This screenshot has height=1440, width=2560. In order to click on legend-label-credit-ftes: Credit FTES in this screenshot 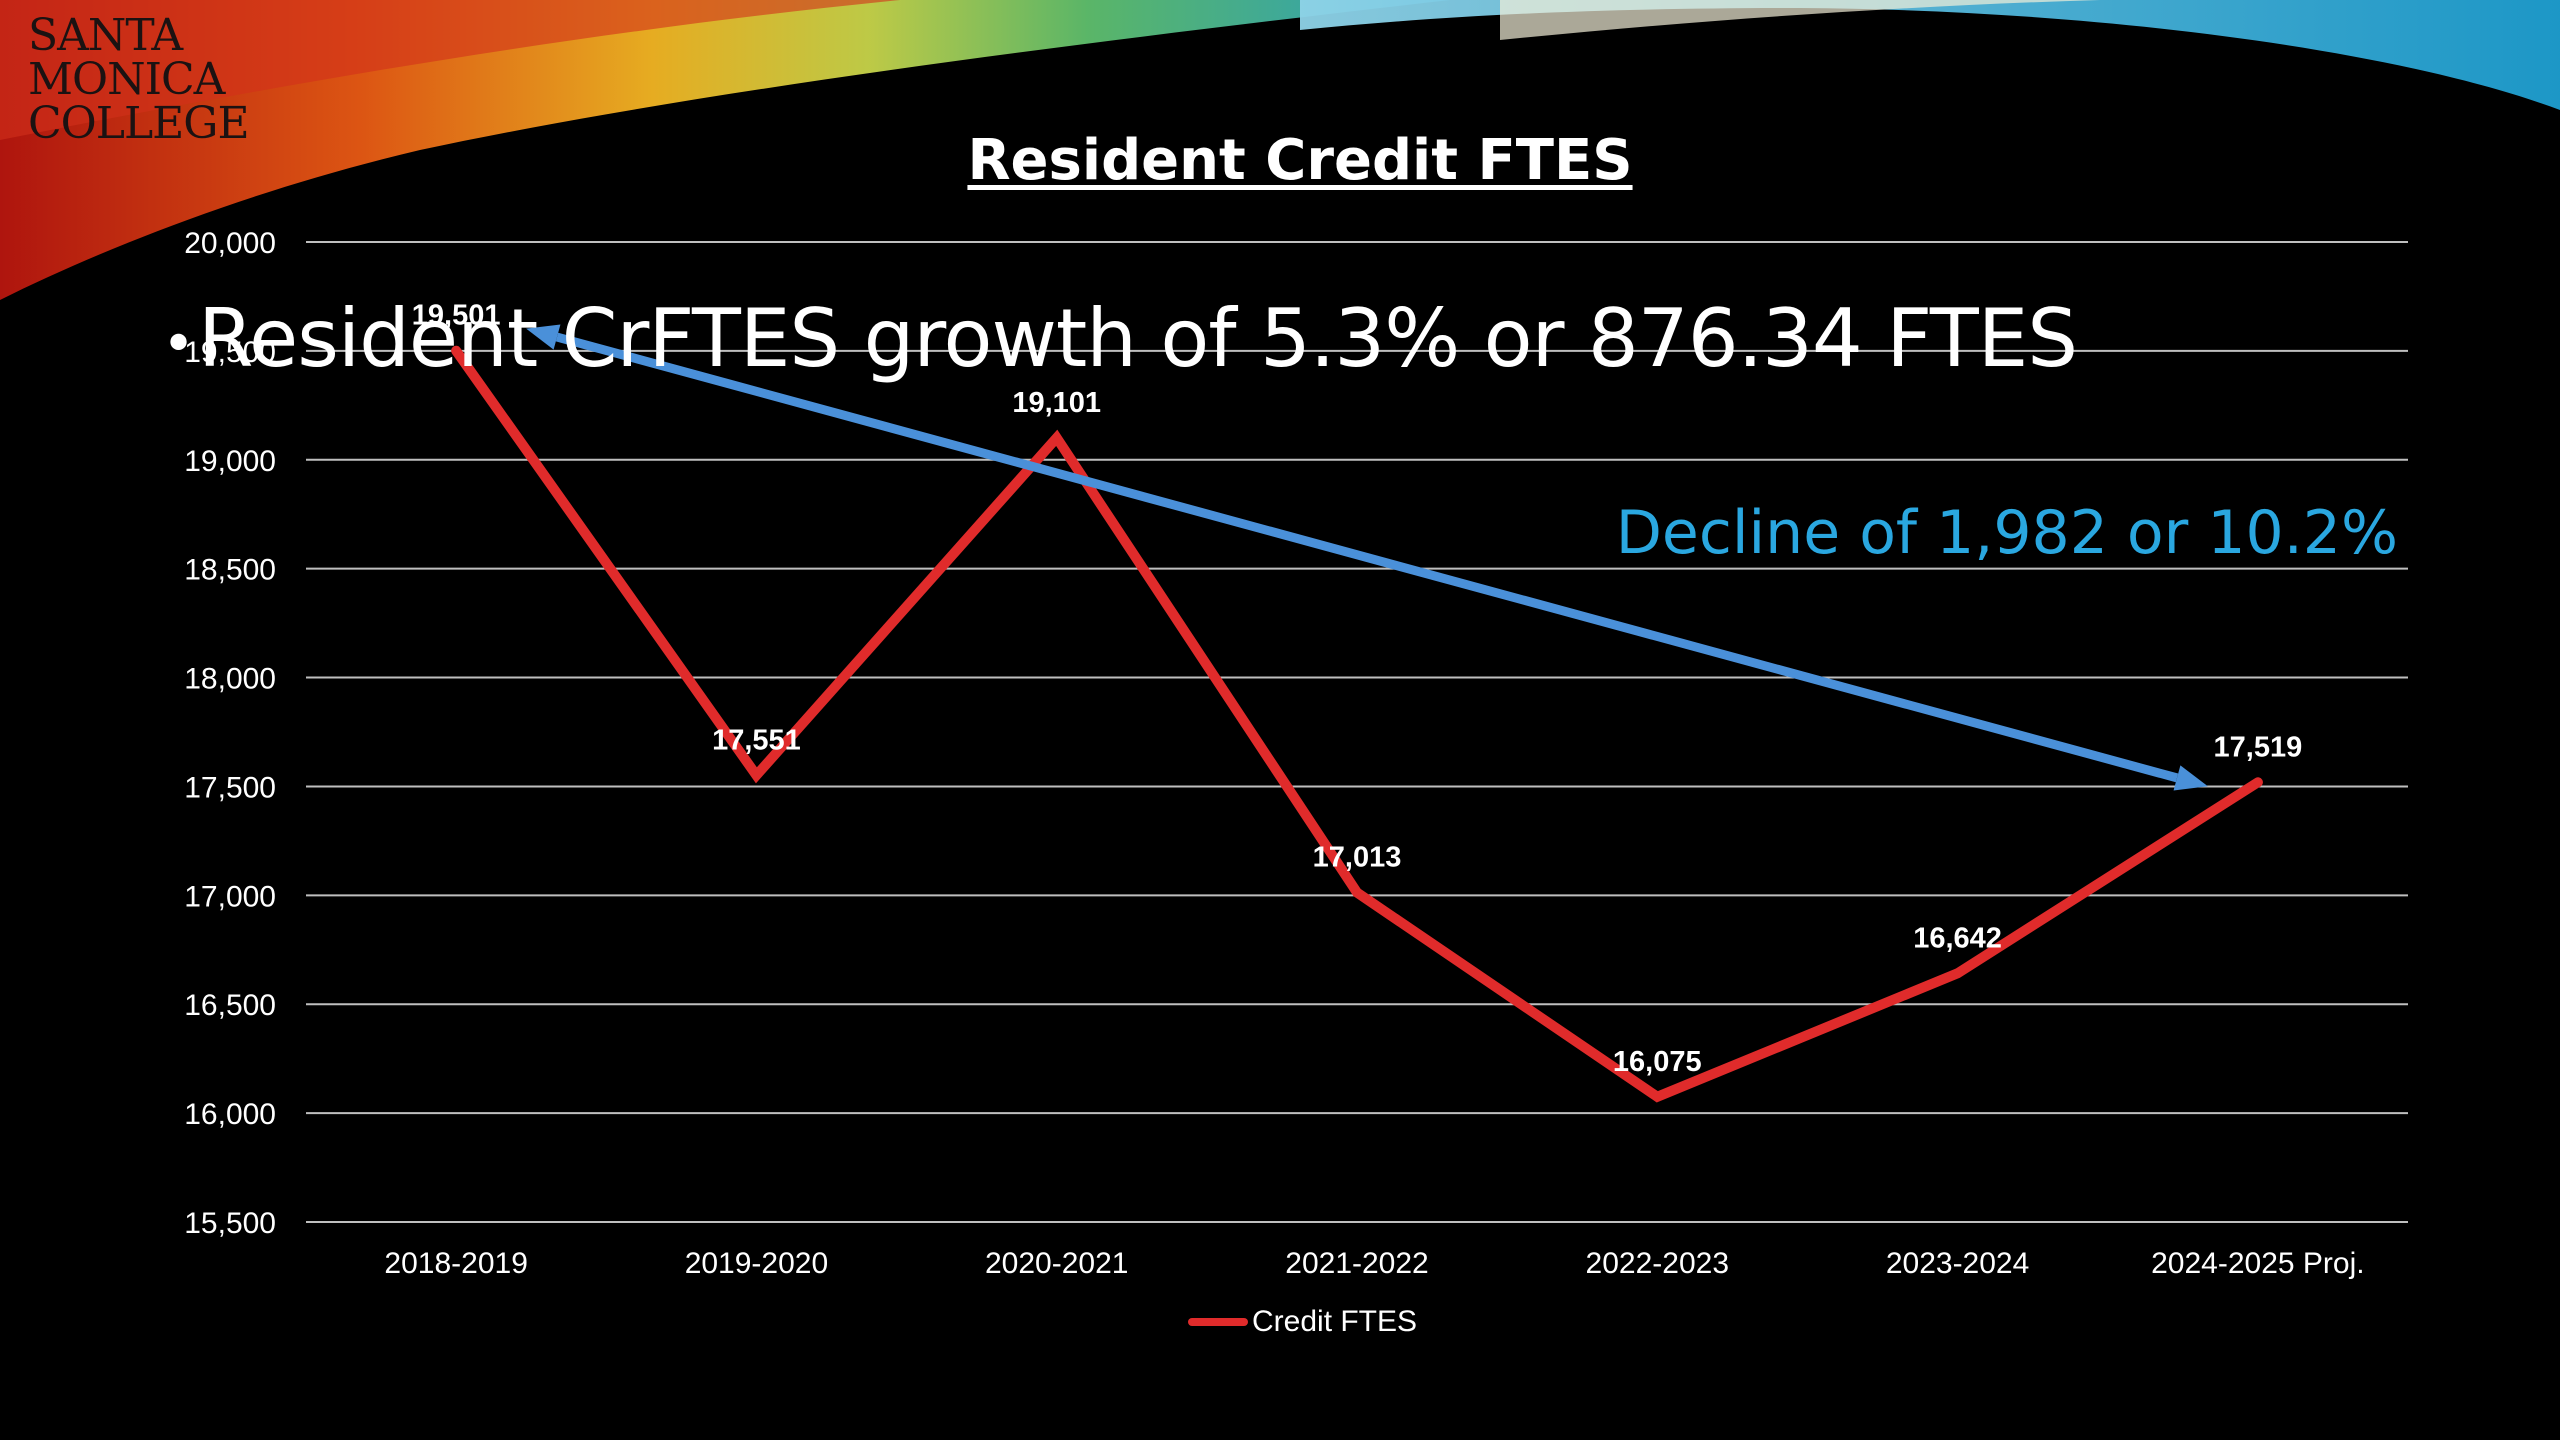, I will do `click(1335, 1321)`.